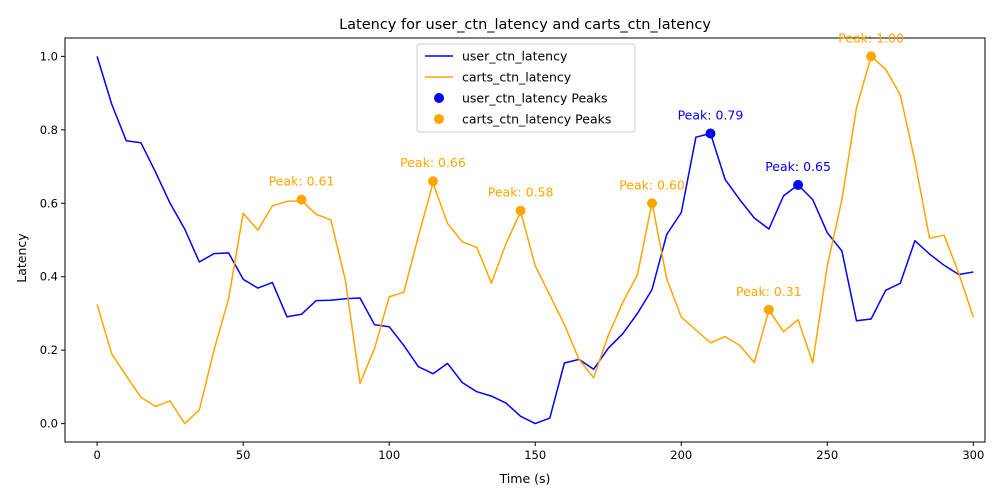 The height and width of the screenshot is (504, 1000). I want to click on y-tick-label: 0.6, so click(49, 203).